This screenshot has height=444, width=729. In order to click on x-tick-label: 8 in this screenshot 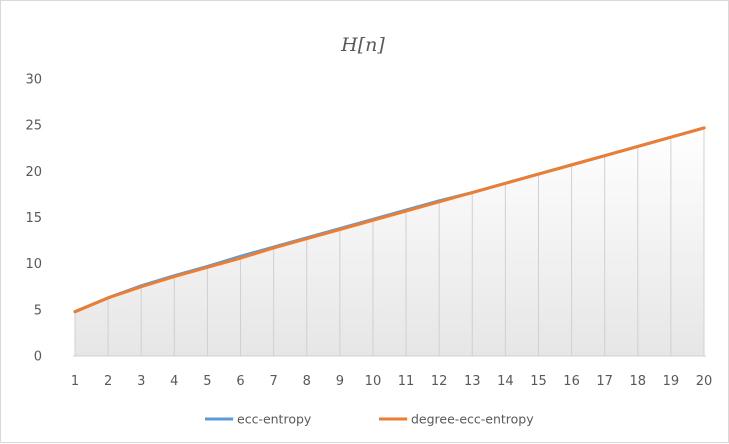, I will do `click(307, 381)`.